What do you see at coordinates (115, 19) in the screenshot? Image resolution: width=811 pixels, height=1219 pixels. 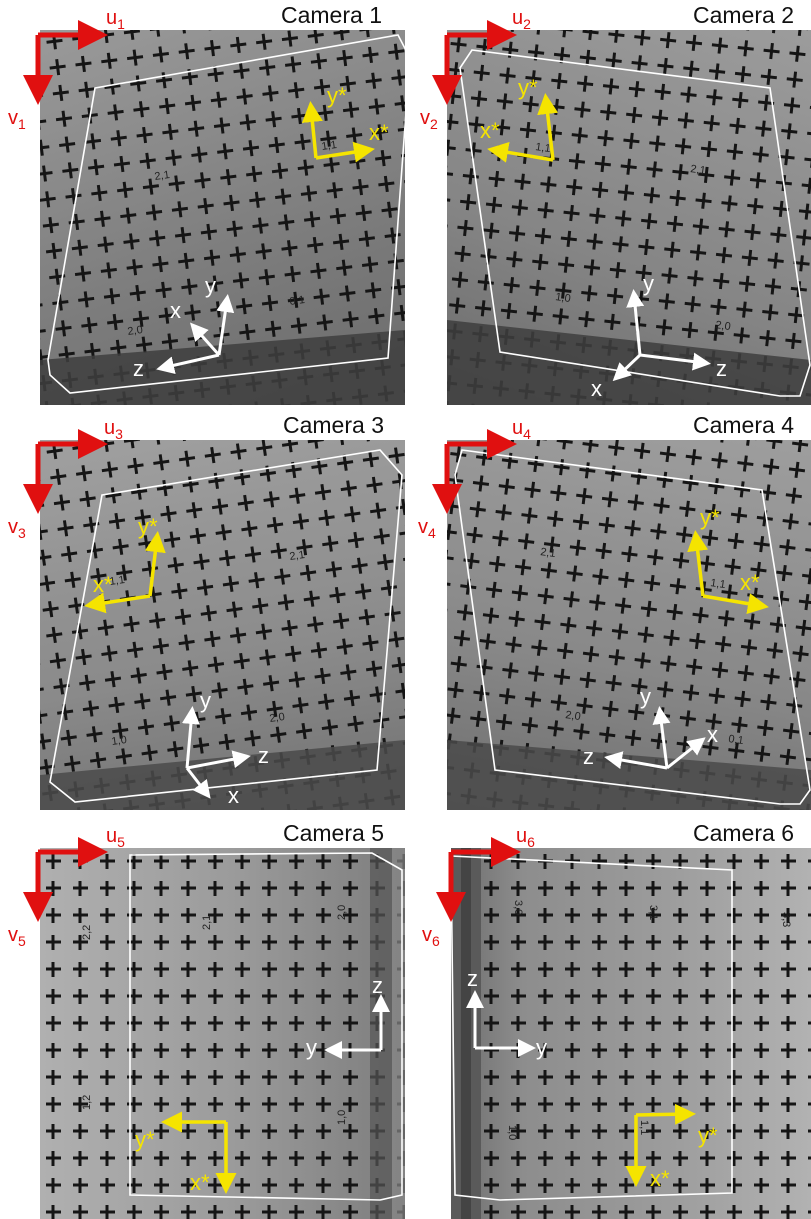 I see `u-axis-label: u1` at bounding box center [115, 19].